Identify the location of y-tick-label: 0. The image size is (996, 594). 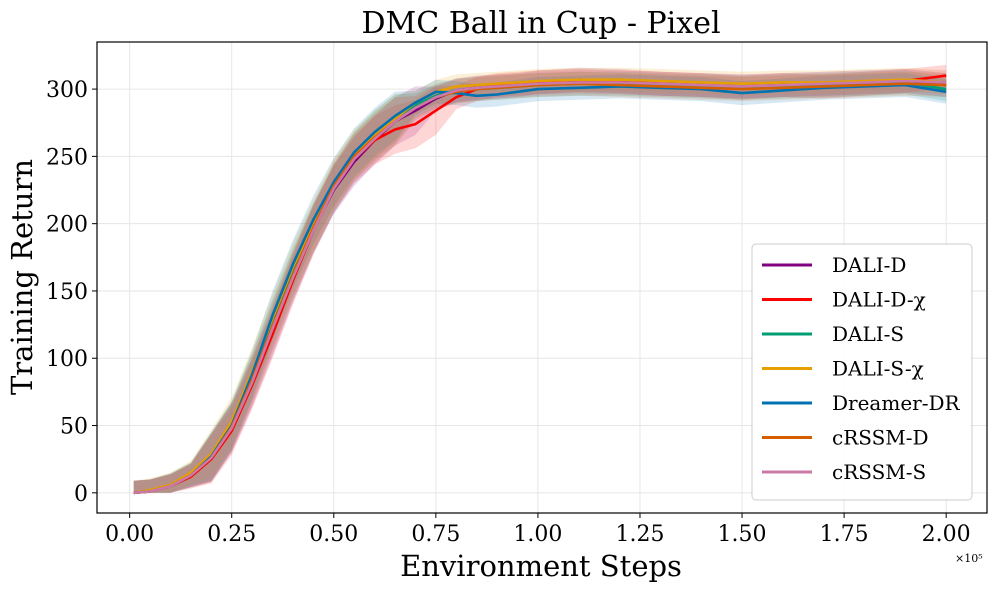
(81, 494).